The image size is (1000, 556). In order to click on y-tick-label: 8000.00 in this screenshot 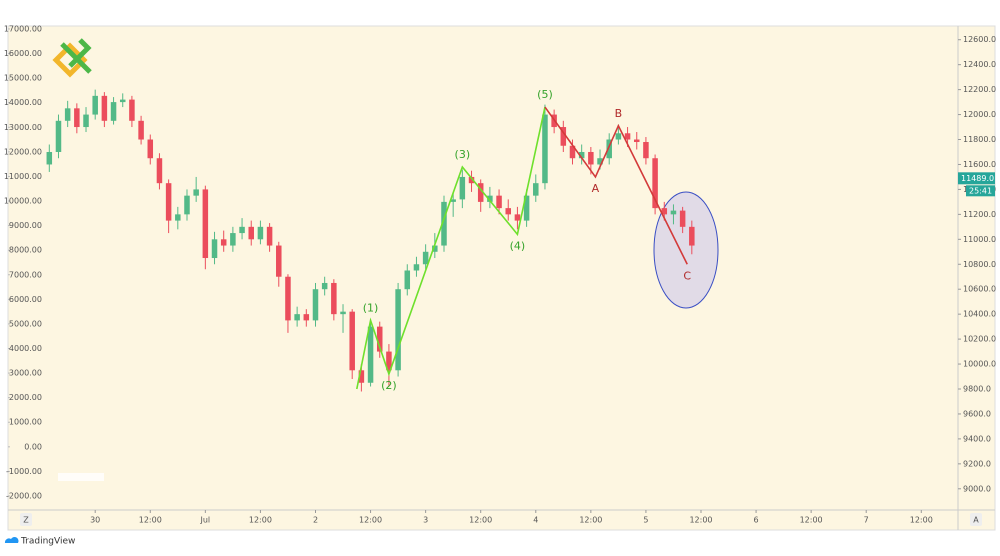, I will do `click(25, 250)`.